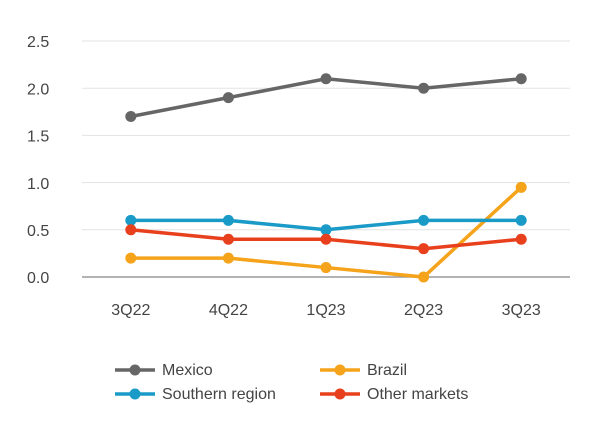 The width and height of the screenshot is (600, 440). What do you see at coordinates (417, 394) in the screenshot?
I see `legend-label: Other markets` at bounding box center [417, 394].